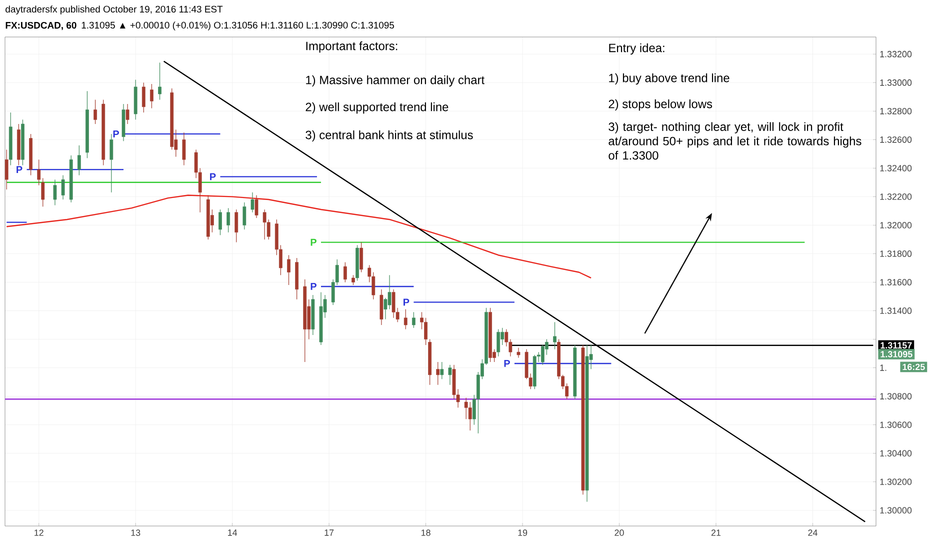 The width and height of the screenshot is (932, 550). Describe the element at coordinates (352, 47) in the screenshot. I see `annotation: Important factors:` at that location.